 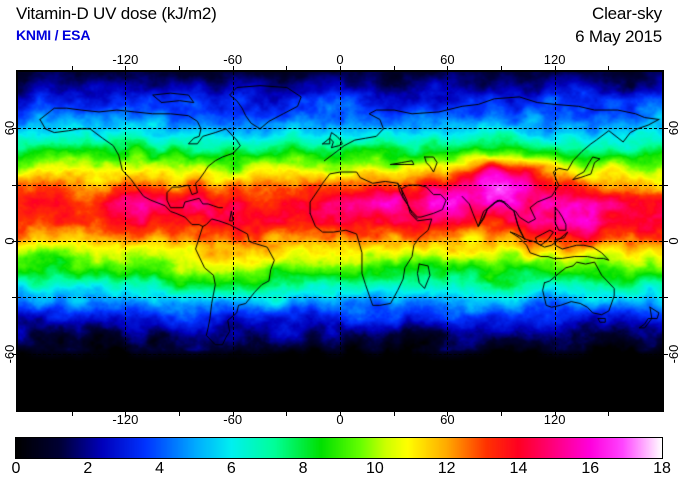 What do you see at coordinates (9, 128) in the screenshot?
I see `tick-label-lat-left: 60` at bounding box center [9, 128].